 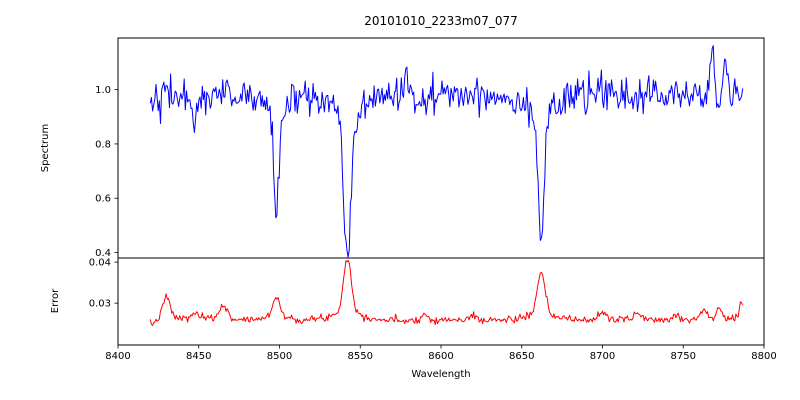 What do you see at coordinates (100, 263) in the screenshot?
I see `y-tick-label: 0.04` at bounding box center [100, 263].